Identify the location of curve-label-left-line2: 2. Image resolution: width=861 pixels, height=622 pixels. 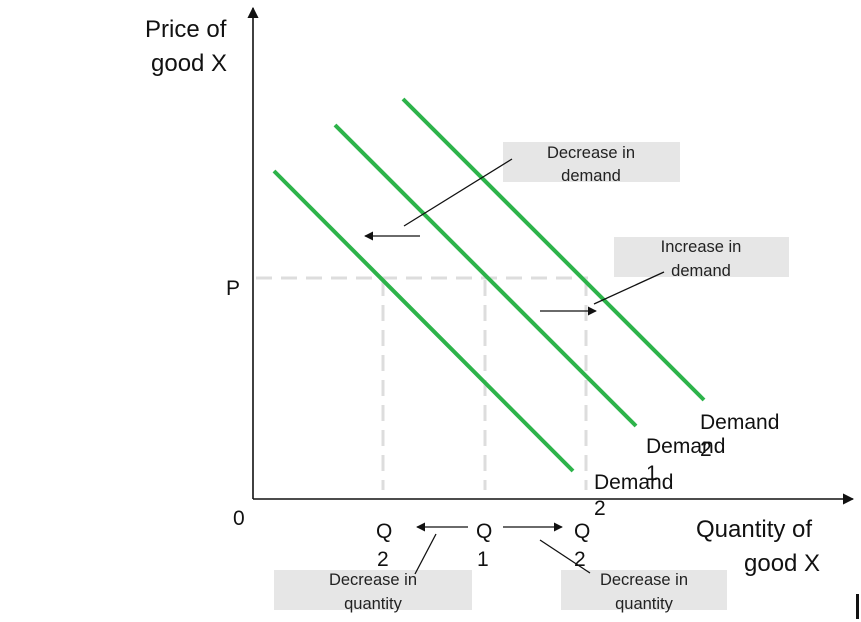
(600, 508).